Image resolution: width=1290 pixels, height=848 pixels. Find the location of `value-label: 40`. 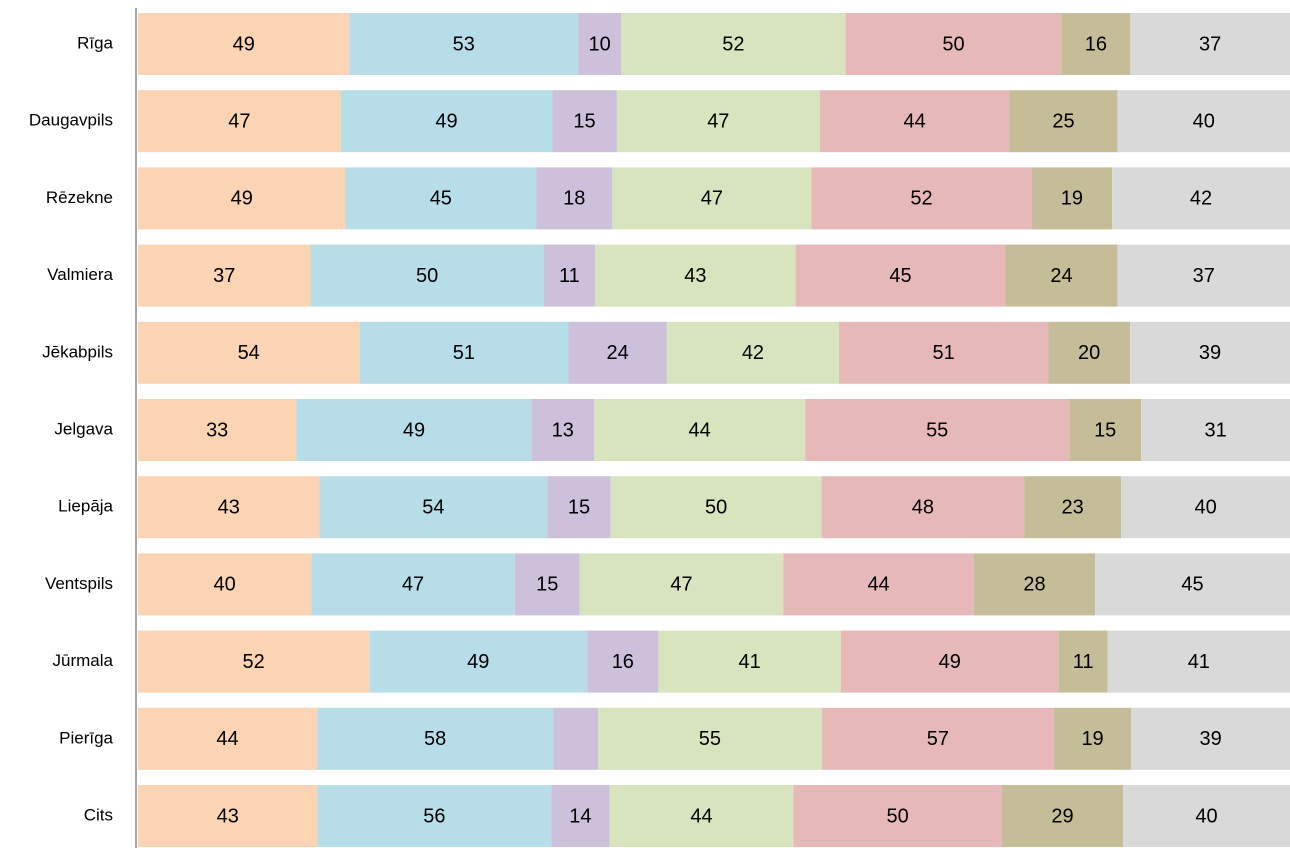

value-label: 40 is located at coordinates (224, 585).